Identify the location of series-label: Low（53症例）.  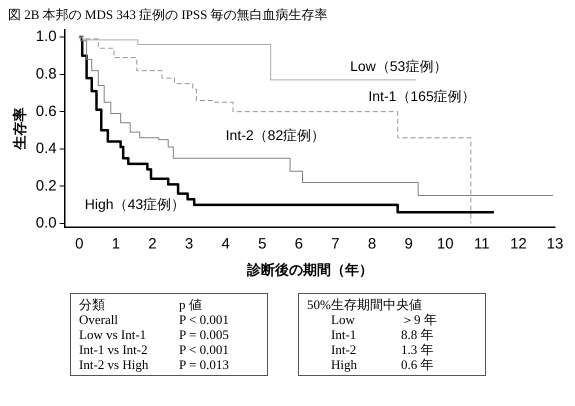
(399, 66).